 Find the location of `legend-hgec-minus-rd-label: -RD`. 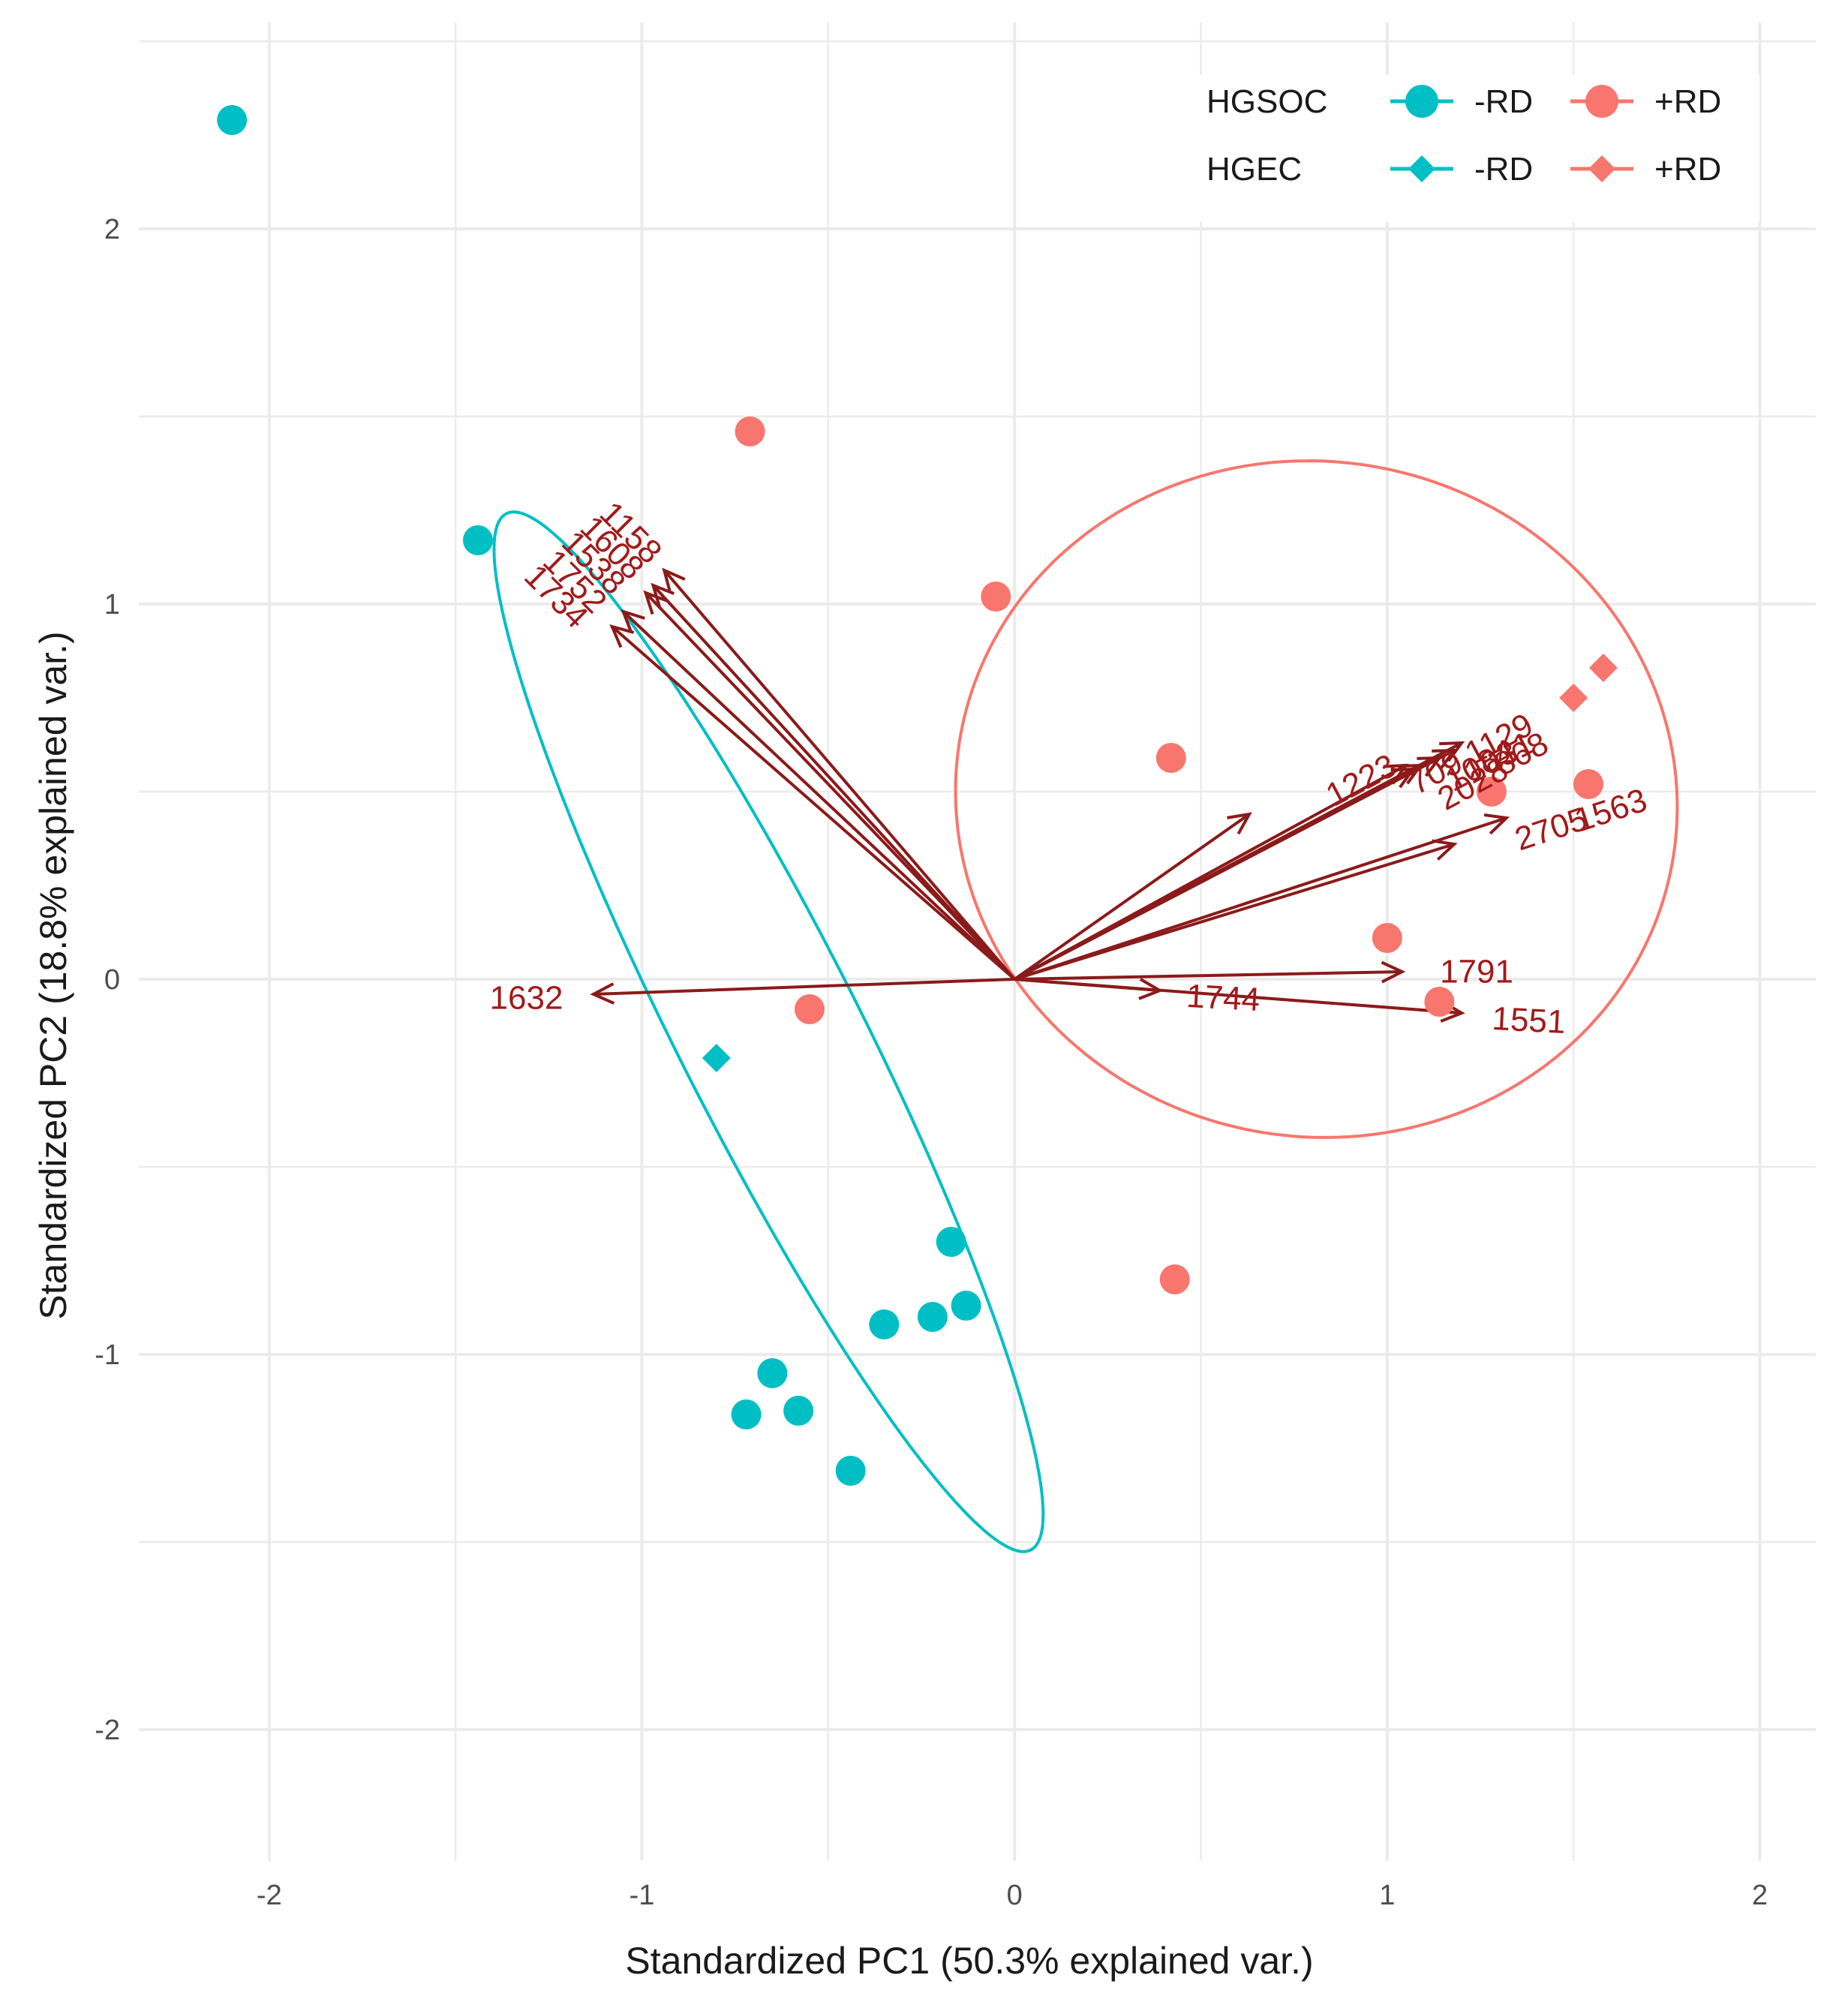

legend-hgec-minus-rd-label: -RD is located at coordinates (1504, 169).